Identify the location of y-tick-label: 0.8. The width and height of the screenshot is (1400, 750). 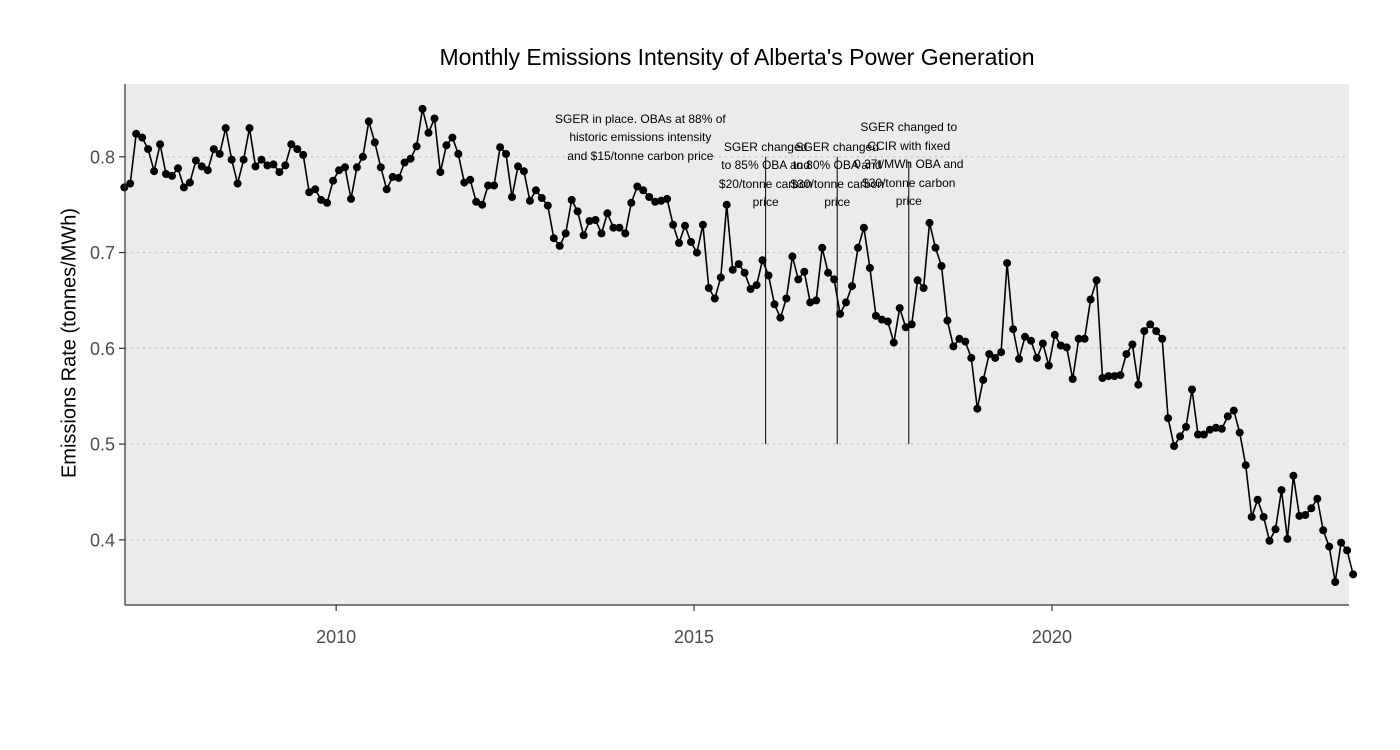
(102, 157).